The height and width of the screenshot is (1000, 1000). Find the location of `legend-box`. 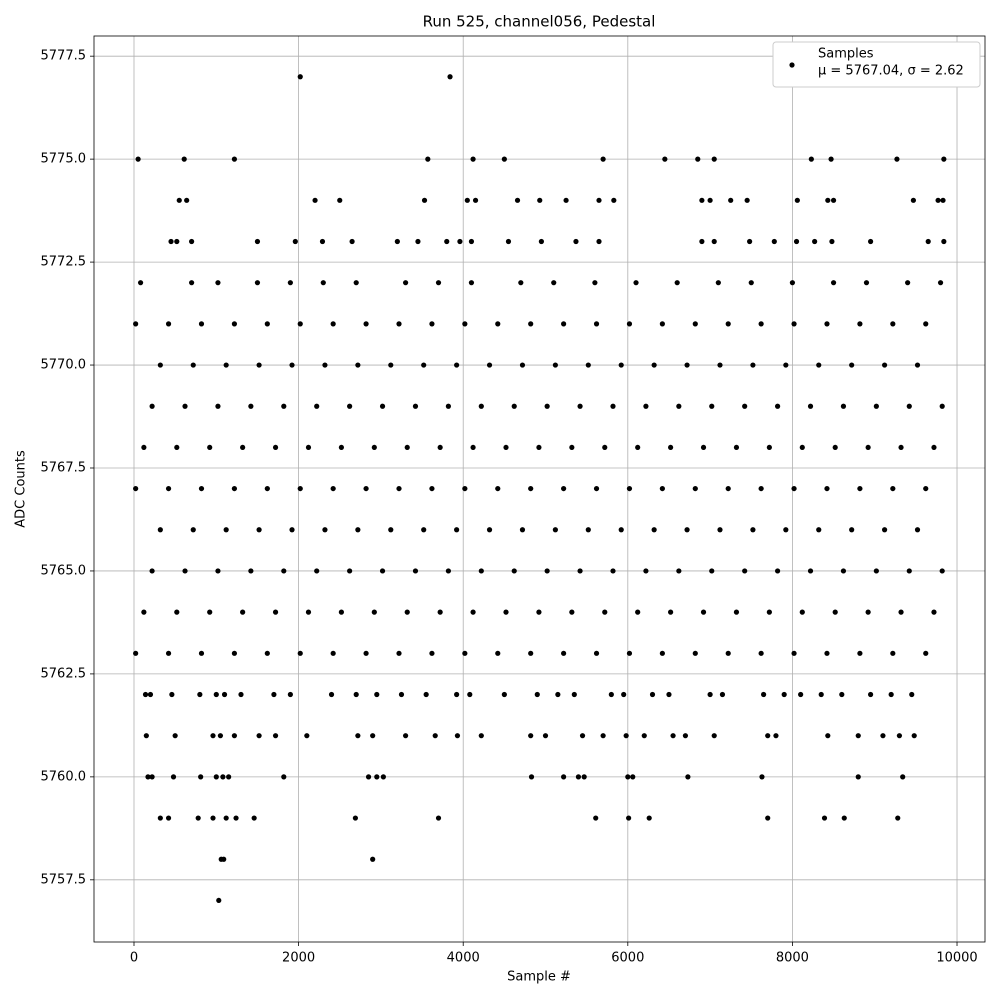

legend-box is located at coordinates (876, 64).